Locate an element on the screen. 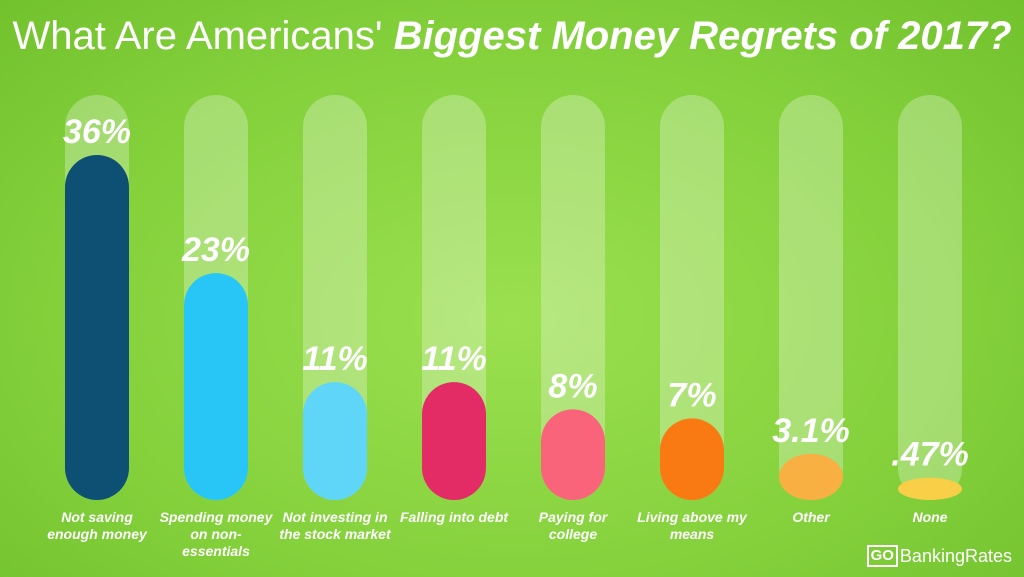 The image size is (1024, 577). value-label: 3.1% is located at coordinates (811, 431).